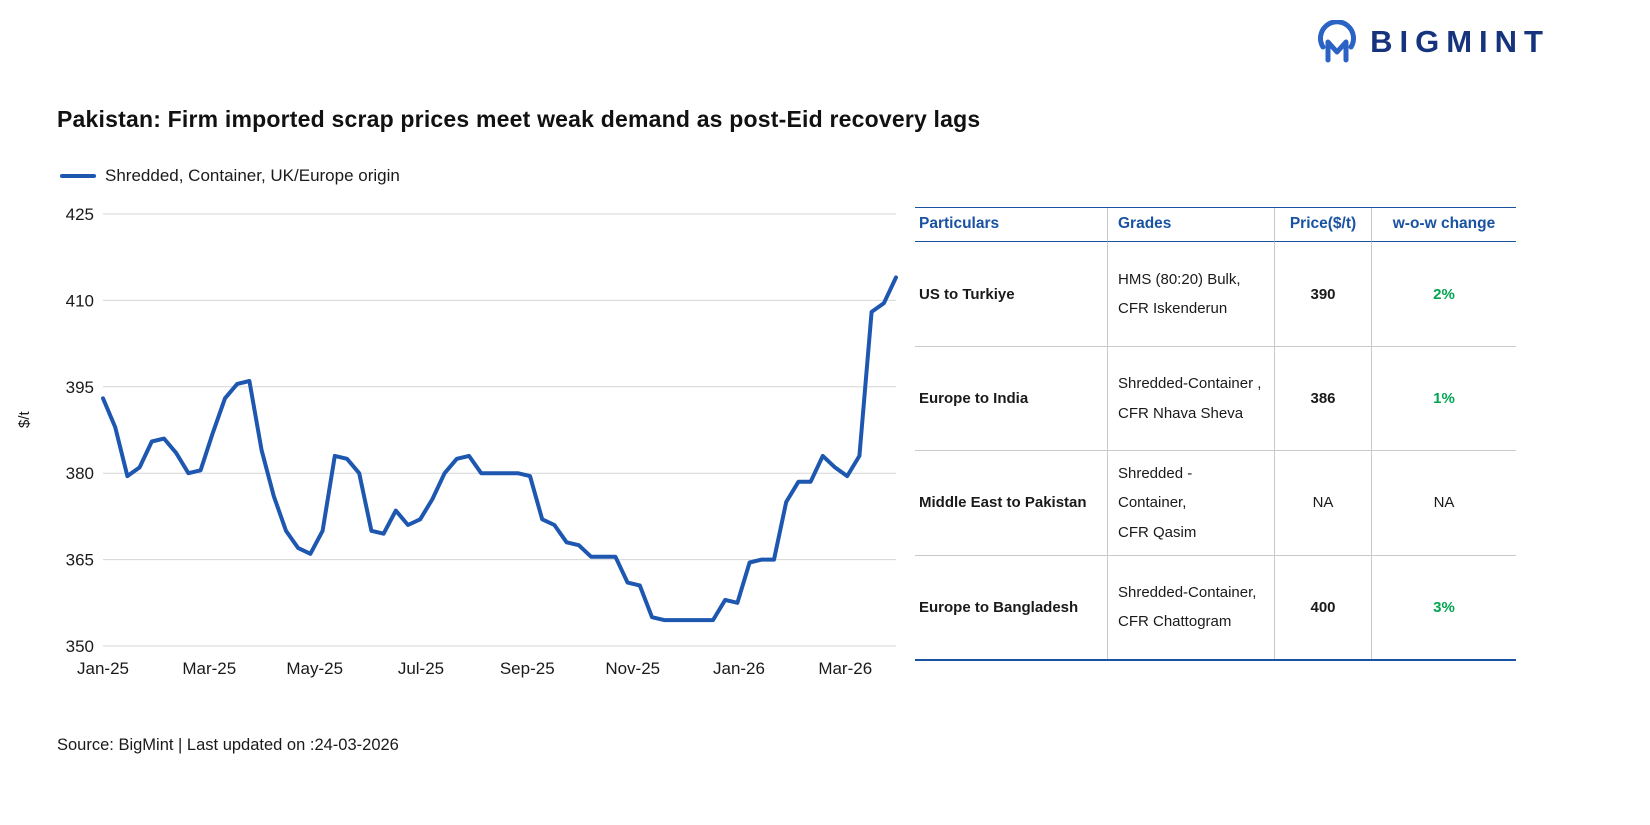 The height and width of the screenshot is (825, 1650). Describe the element at coordinates (1460, 41) in the screenshot. I see `bigmint-logo-text: BIGMINT` at that location.